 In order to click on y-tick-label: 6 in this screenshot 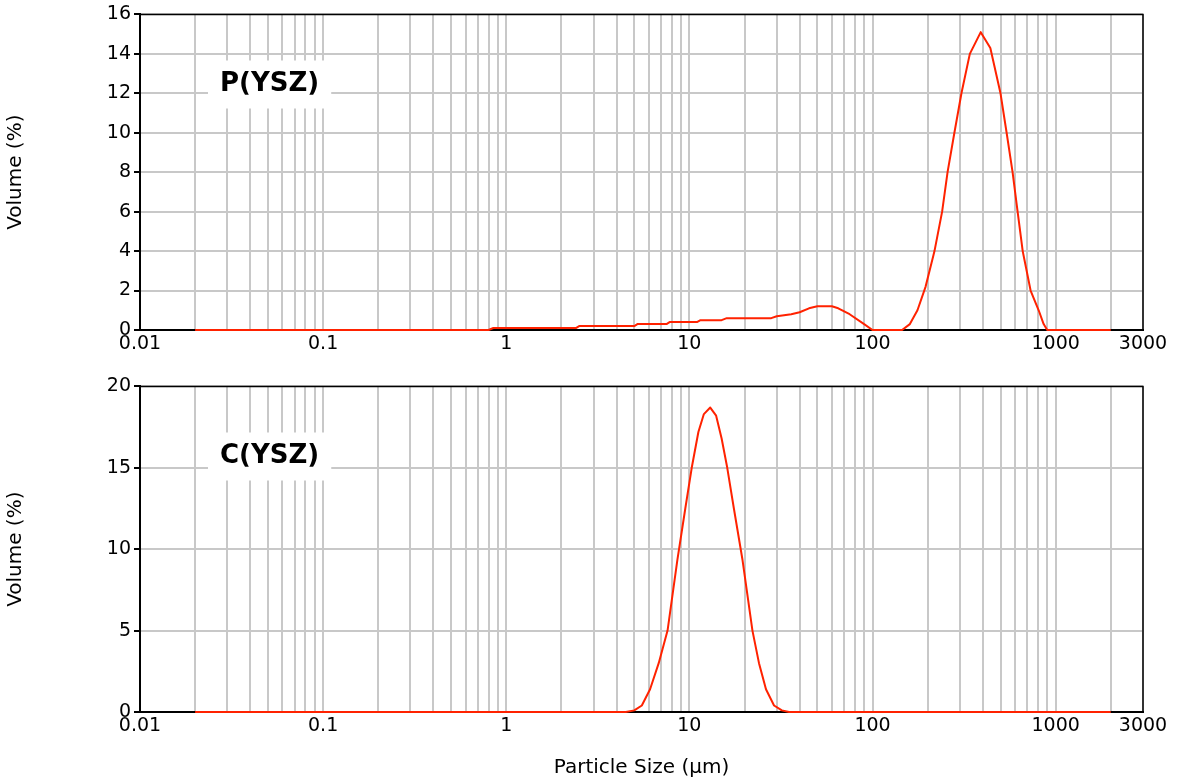, I will do `click(124, 209)`.